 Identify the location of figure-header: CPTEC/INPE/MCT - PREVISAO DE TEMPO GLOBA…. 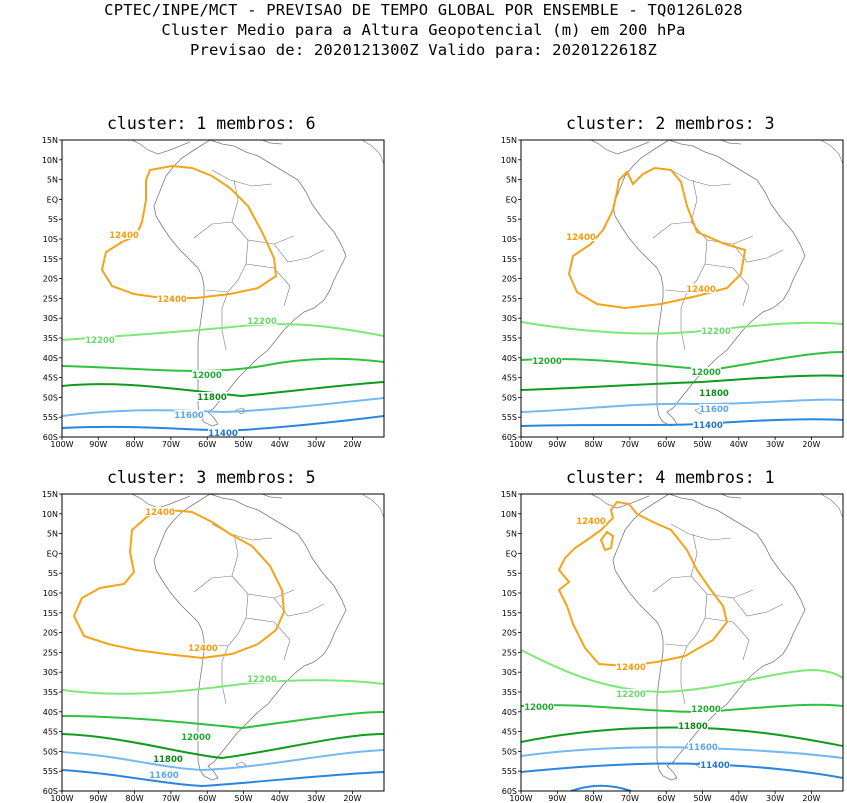
(423, 30).